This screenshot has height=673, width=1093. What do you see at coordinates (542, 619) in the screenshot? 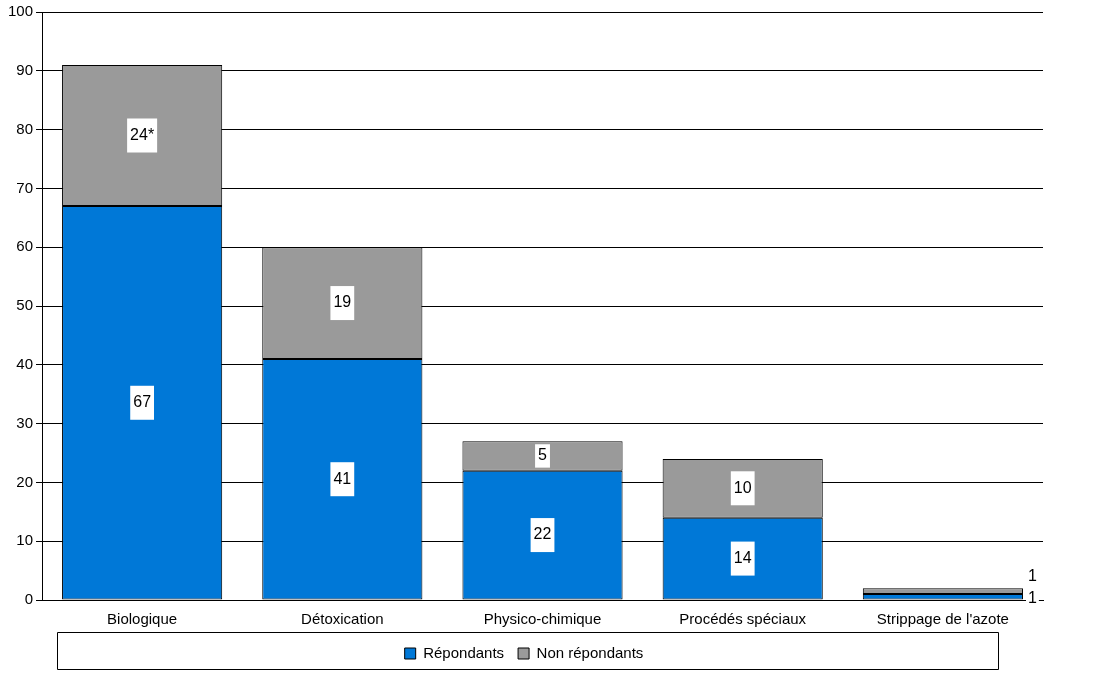
I see `x-tick-label: Physico-chimique` at bounding box center [542, 619].